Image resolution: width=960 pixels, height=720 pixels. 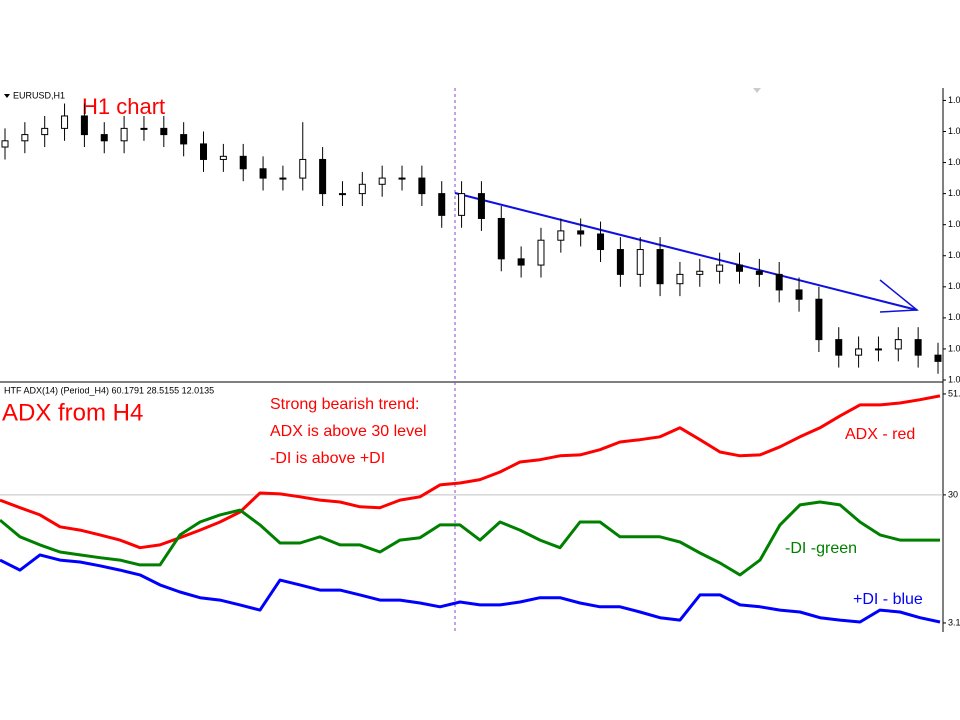 I want to click on y-tick-label: 30, so click(x=953, y=494).